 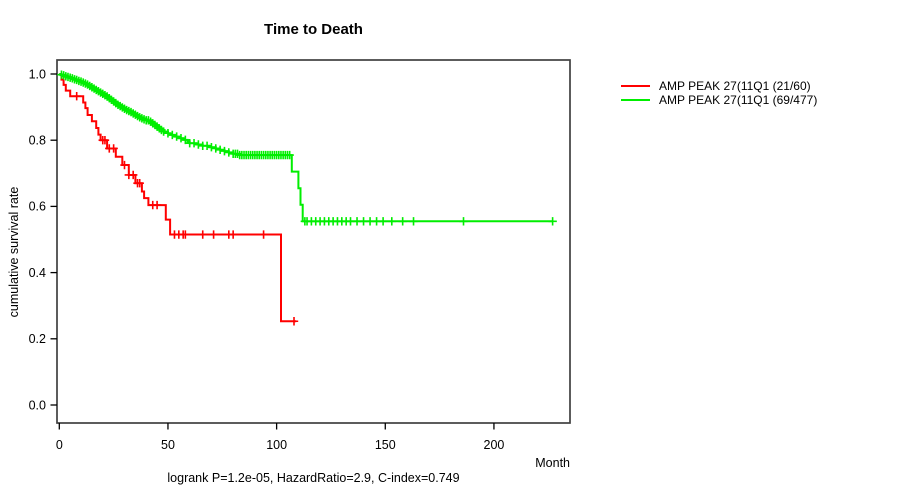 What do you see at coordinates (37, 207) in the screenshot?
I see `y-tick-label: 0.6` at bounding box center [37, 207].